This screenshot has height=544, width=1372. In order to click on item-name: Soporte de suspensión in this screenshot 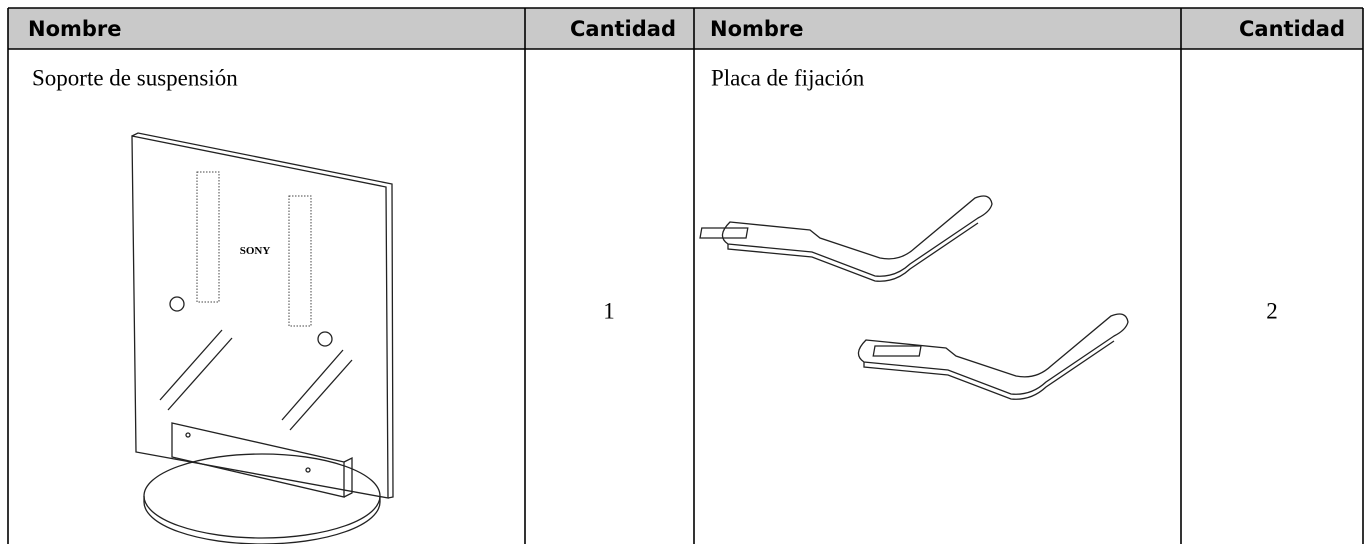, I will do `click(135, 77)`.